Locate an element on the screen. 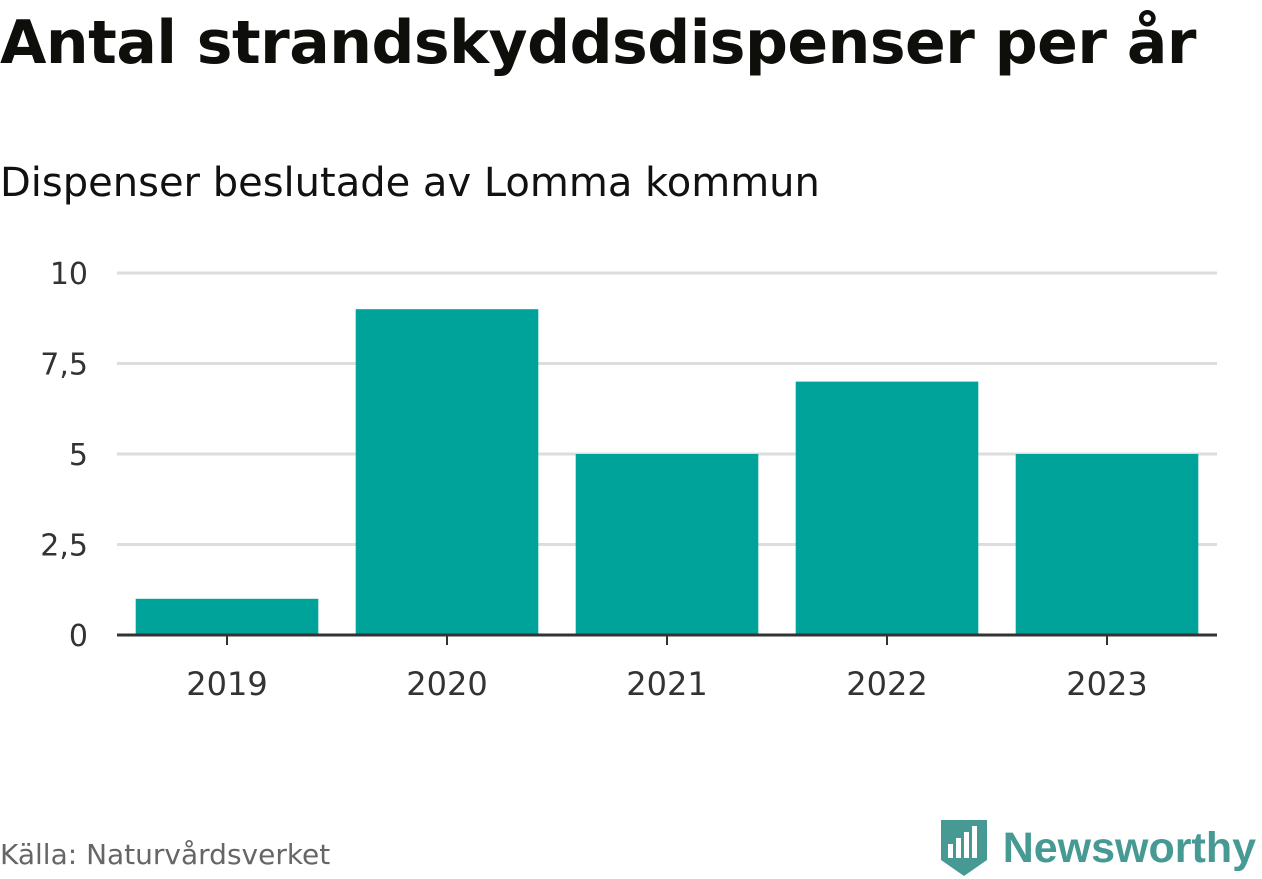 This screenshot has height=879, width=1262. newsworthy-logo-icon is located at coordinates (963, 848).